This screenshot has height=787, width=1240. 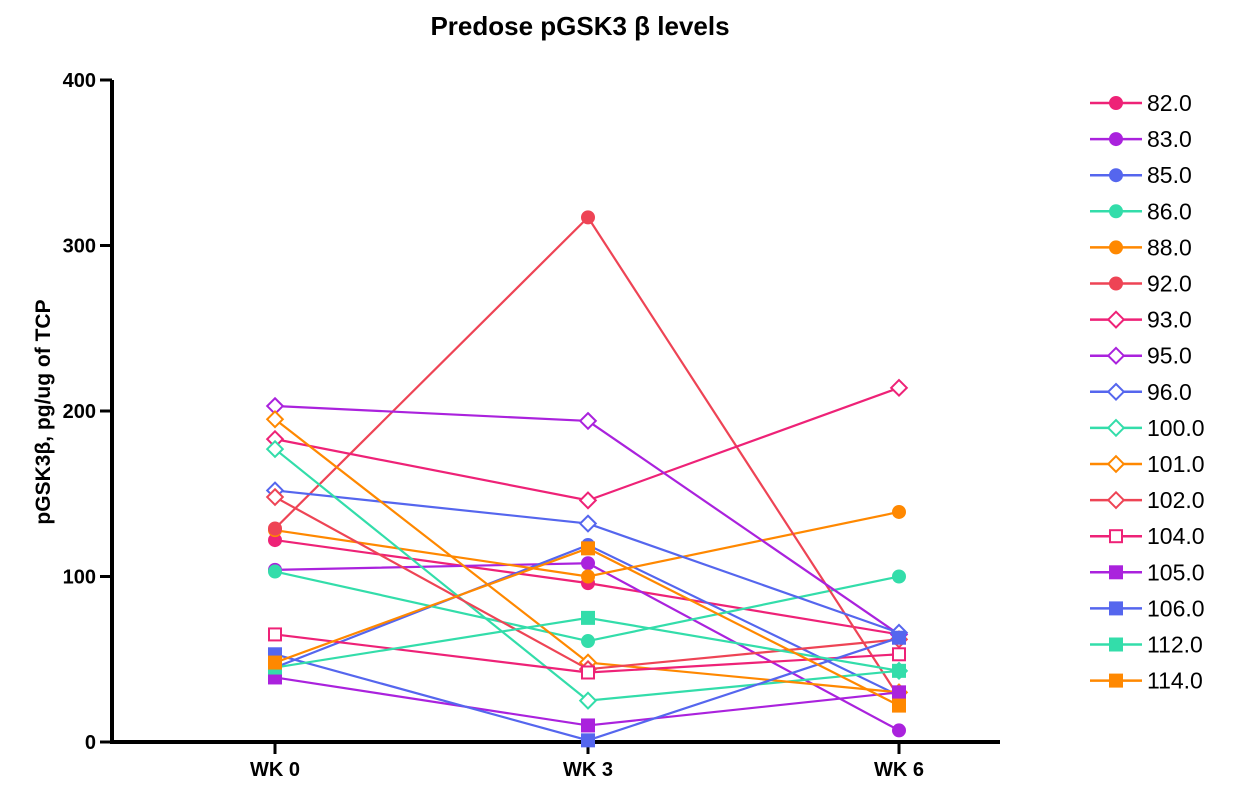 I want to click on legend-item: 101.0, so click(x=1147, y=464).